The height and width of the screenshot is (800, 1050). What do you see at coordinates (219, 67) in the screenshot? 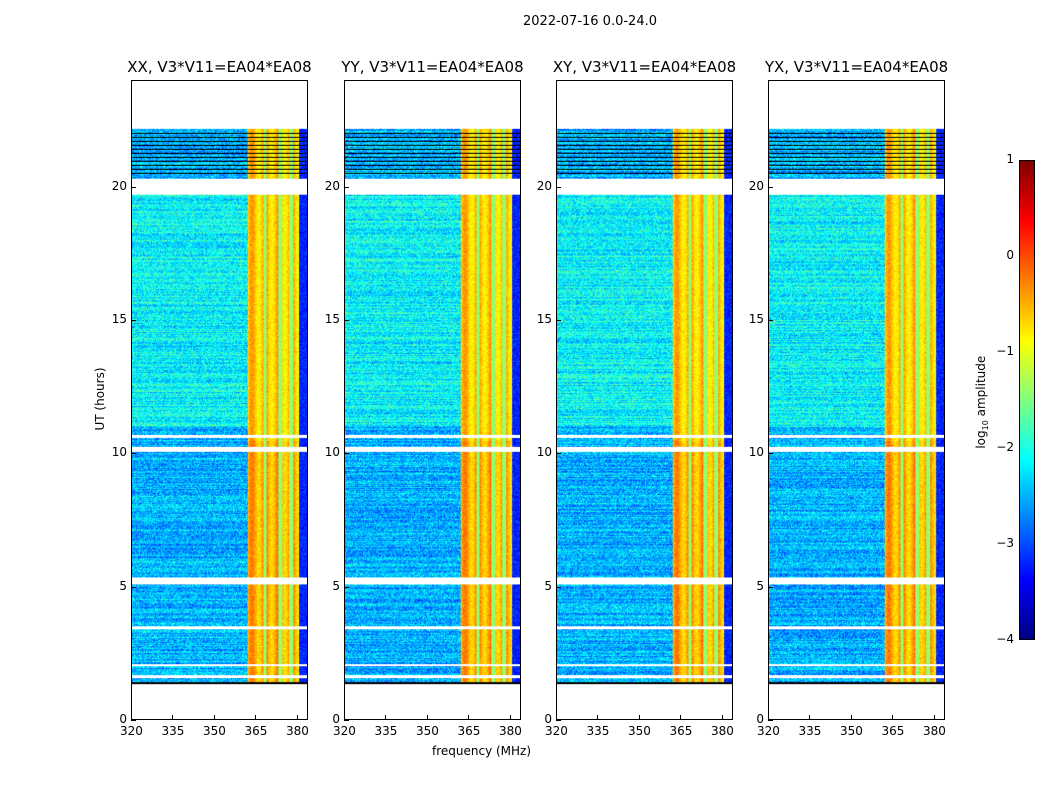
I see `panel-title: XX, V3*V11=EA04*EA08` at bounding box center [219, 67].